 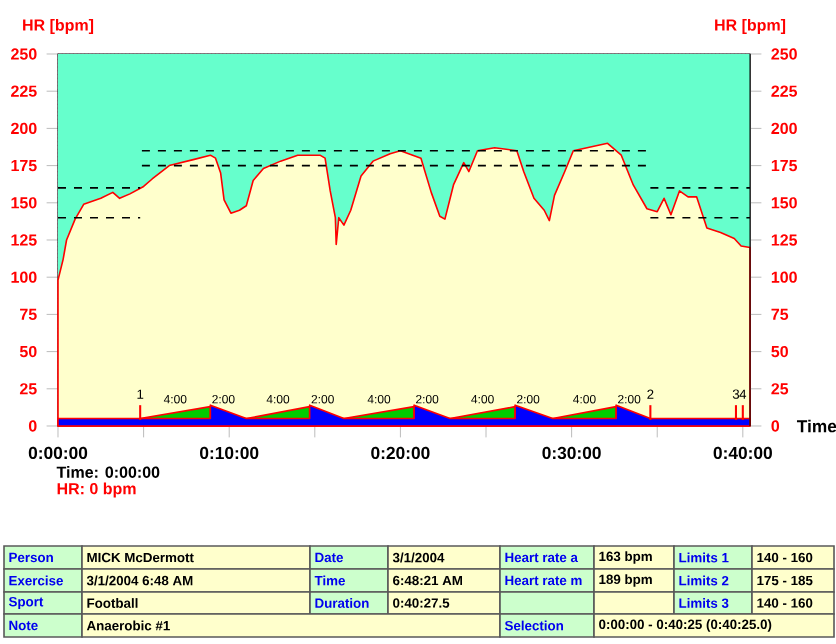 What do you see at coordinates (24, 277) in the screenshot?
I see `y-tick-label: 100` at bounding box center [24, 277].